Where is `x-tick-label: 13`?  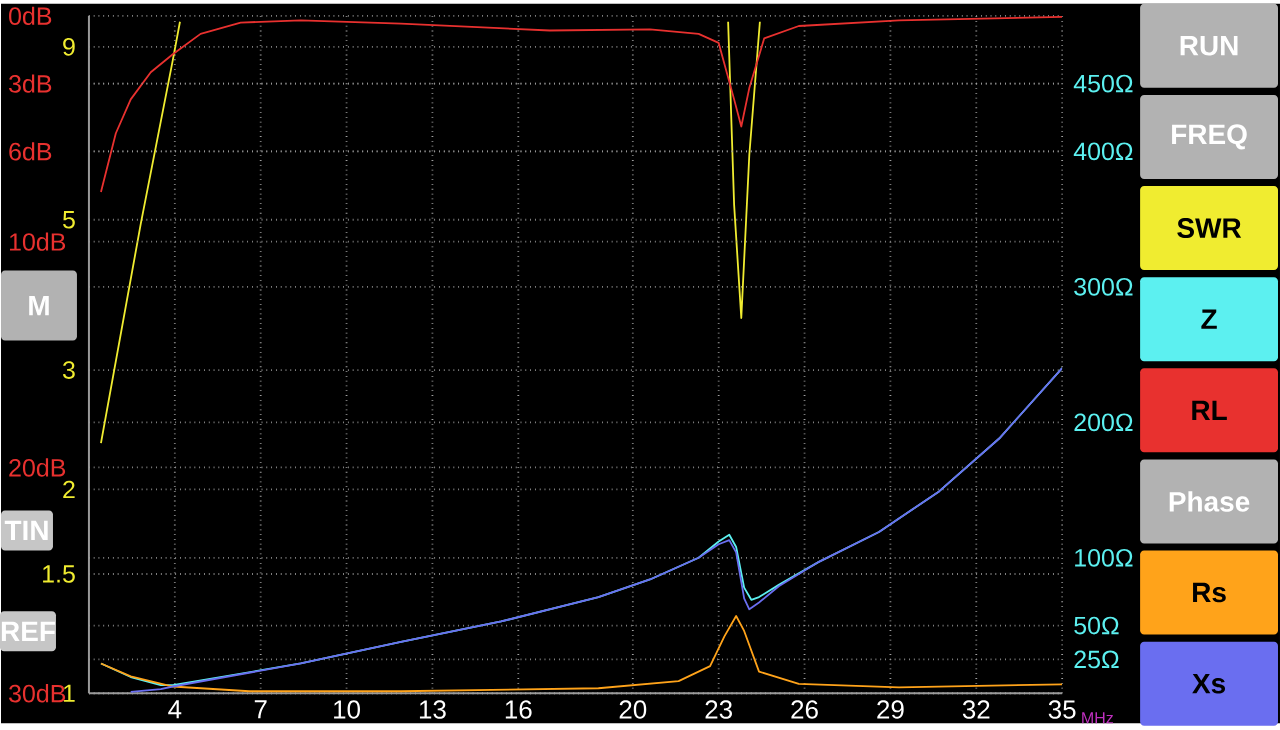 x-tick-label: 13 is located at coordinates (432, 709).